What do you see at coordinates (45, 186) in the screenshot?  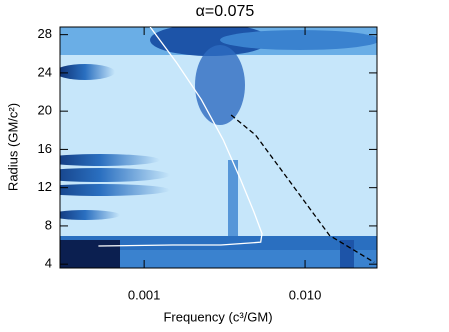 I see `y-tick-label: 12` at bounding box center [45, 186].